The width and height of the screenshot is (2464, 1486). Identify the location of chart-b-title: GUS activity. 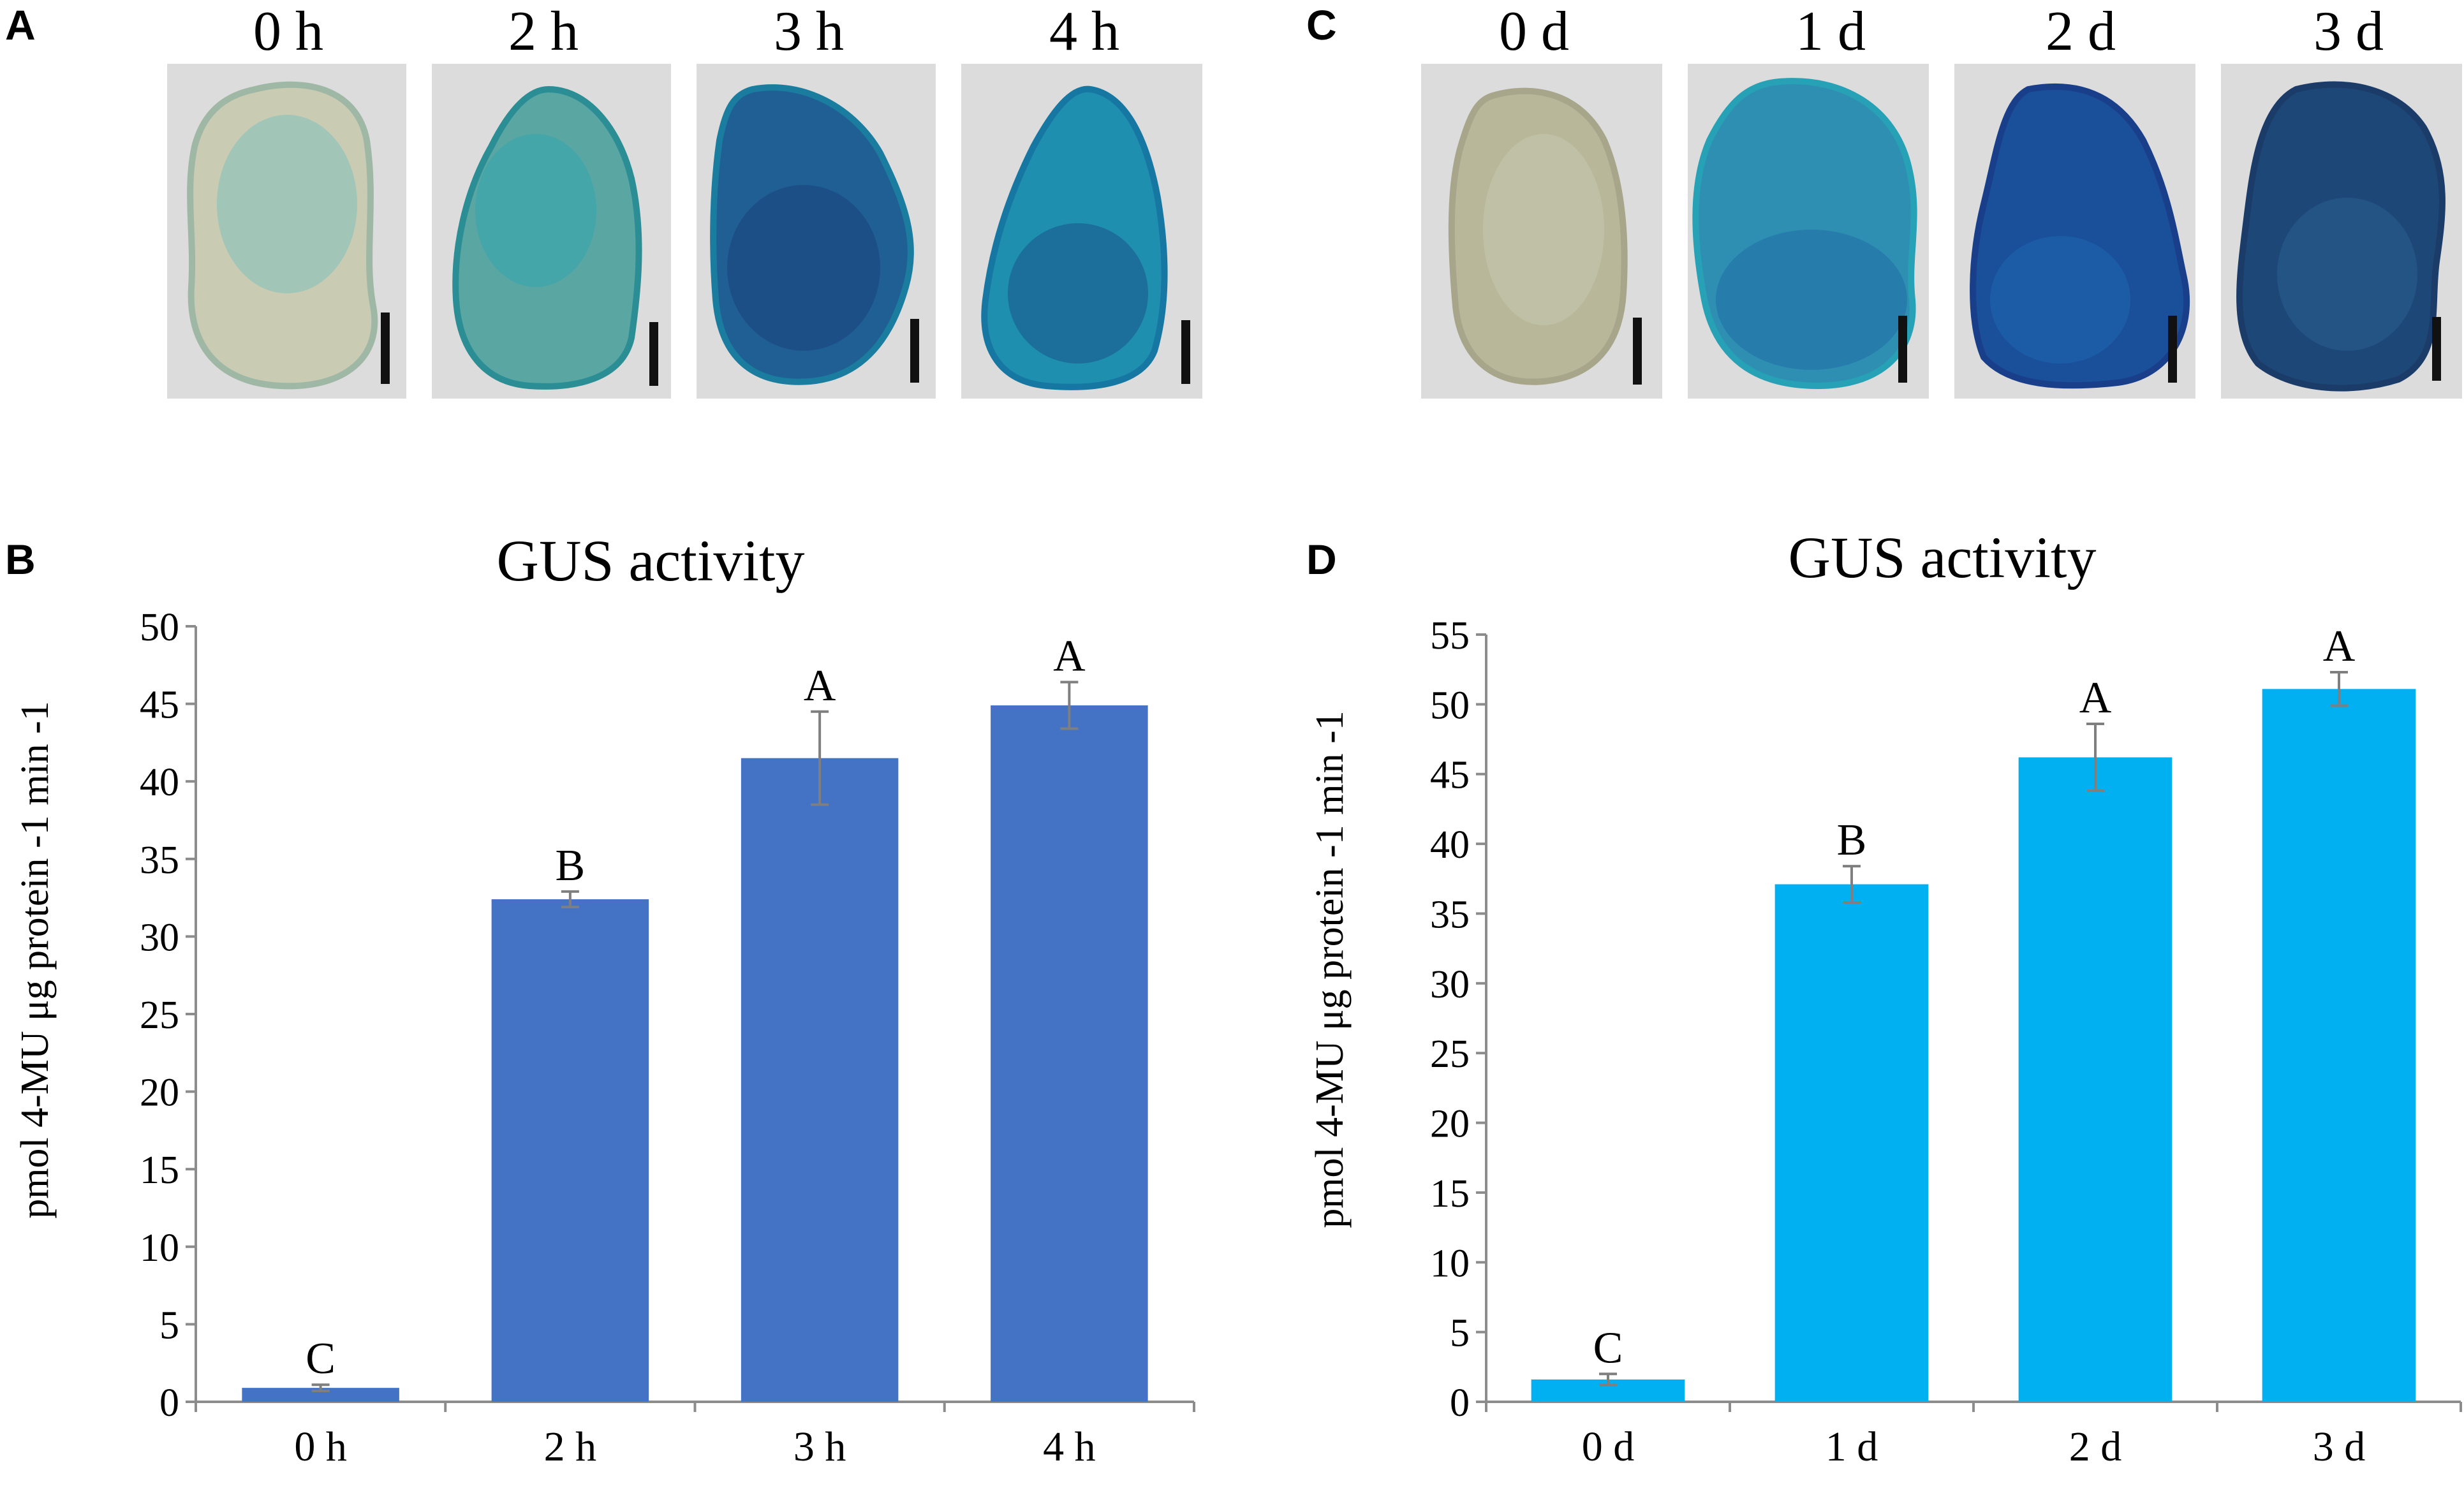
(651, 560).